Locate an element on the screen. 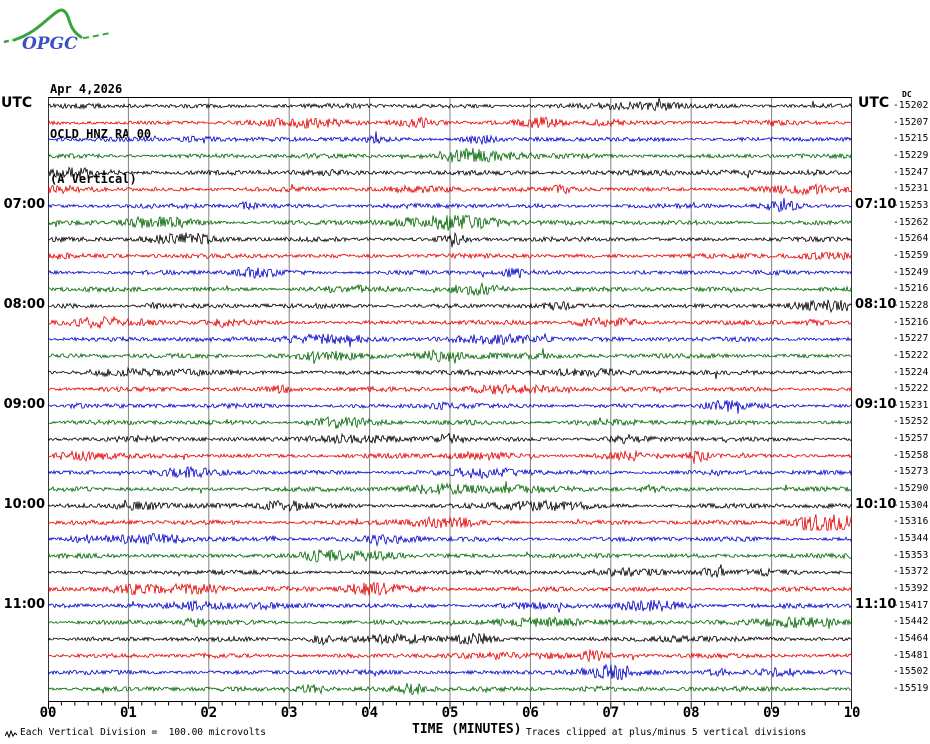 This screenshot has height=744, width=930. dc-value: -15316 is located at coordinates (911, 522).